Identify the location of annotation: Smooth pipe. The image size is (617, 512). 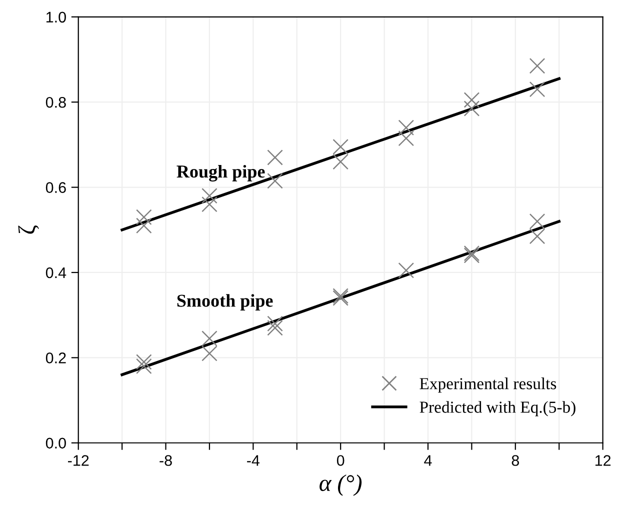
(225, 302).